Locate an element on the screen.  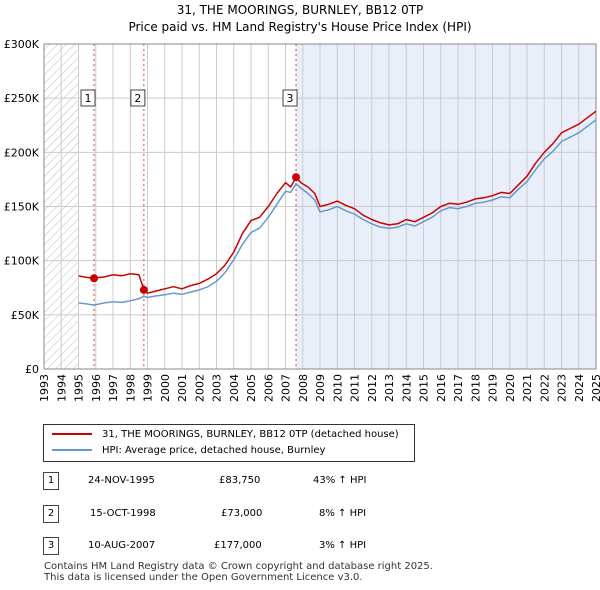
sale-number-badge: 3 is located at coordinates (51, 546).